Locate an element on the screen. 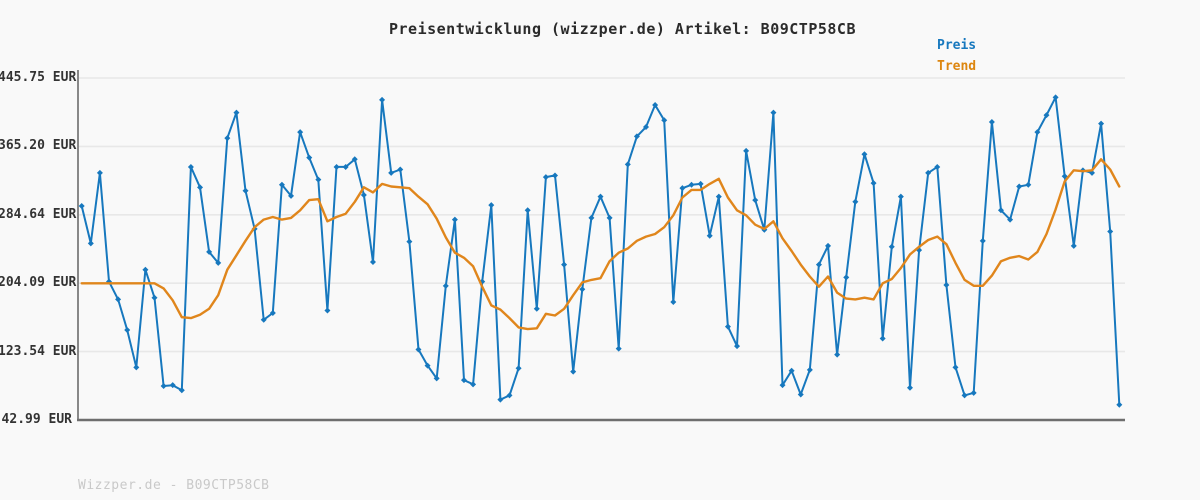 The width and height of the screenshot is (1200, 500). y-axis-label: 445.75 EUR is located at coordinates (38, 77).